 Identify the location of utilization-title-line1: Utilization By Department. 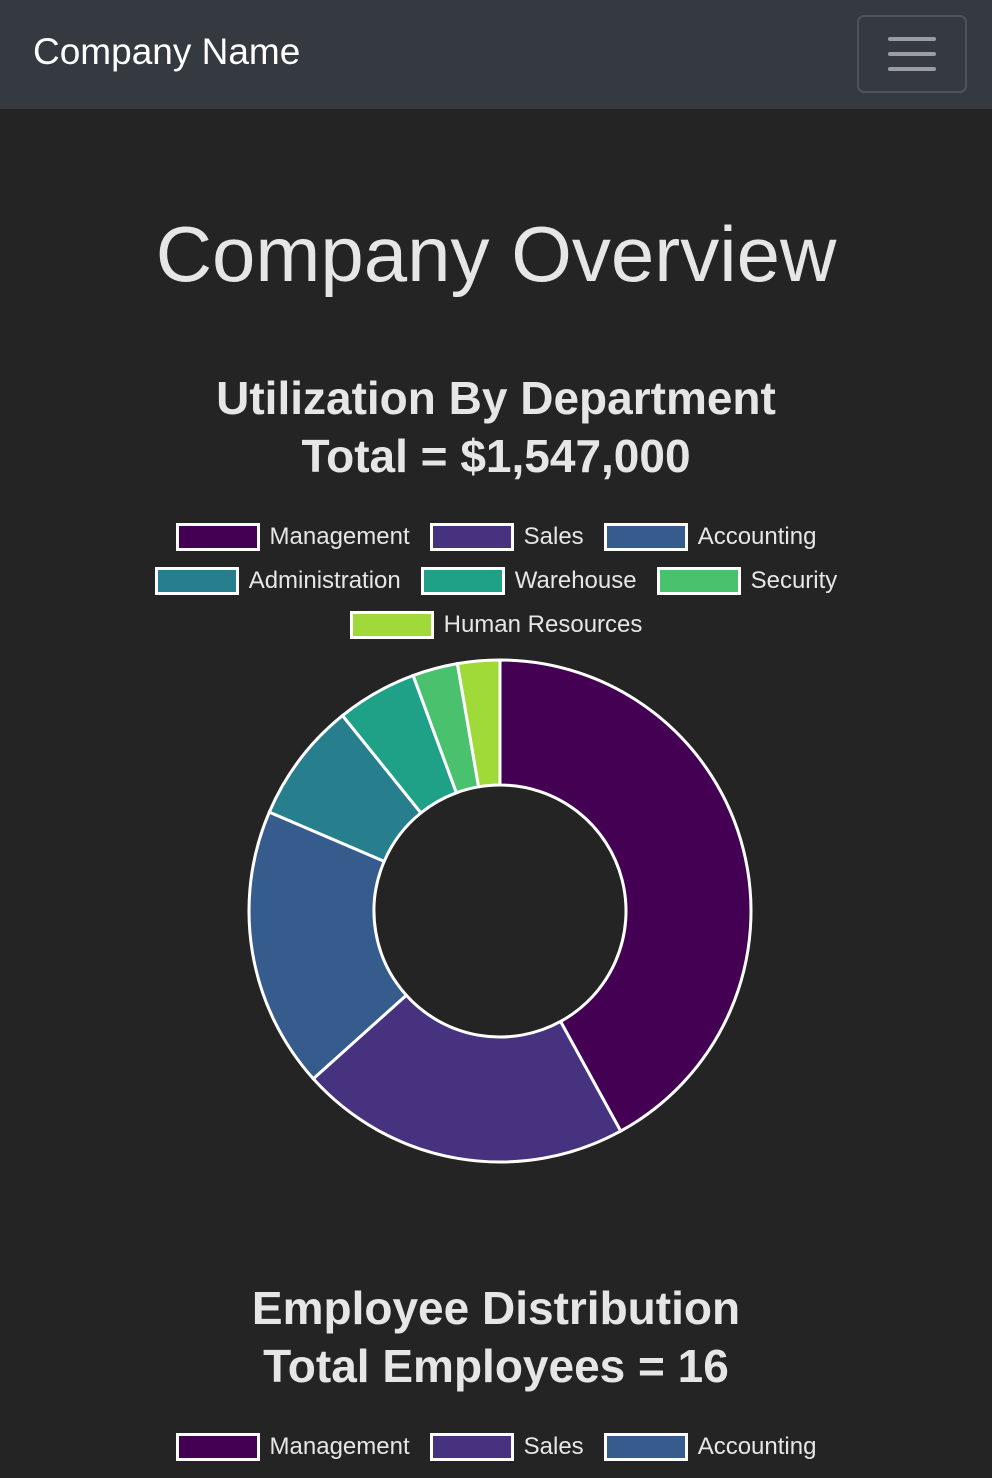
(496, 398).